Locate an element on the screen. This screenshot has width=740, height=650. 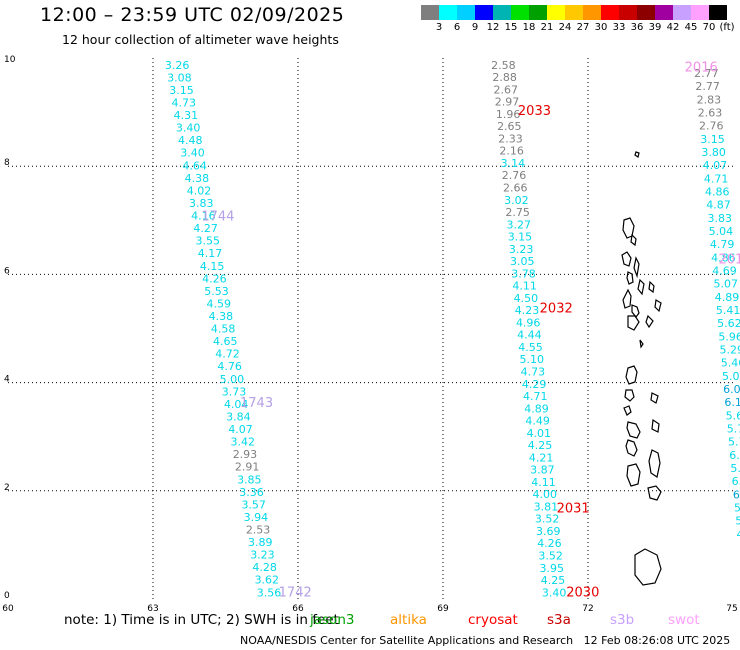
wave-height-label: 6.00 is located at coordinates (736, 481).